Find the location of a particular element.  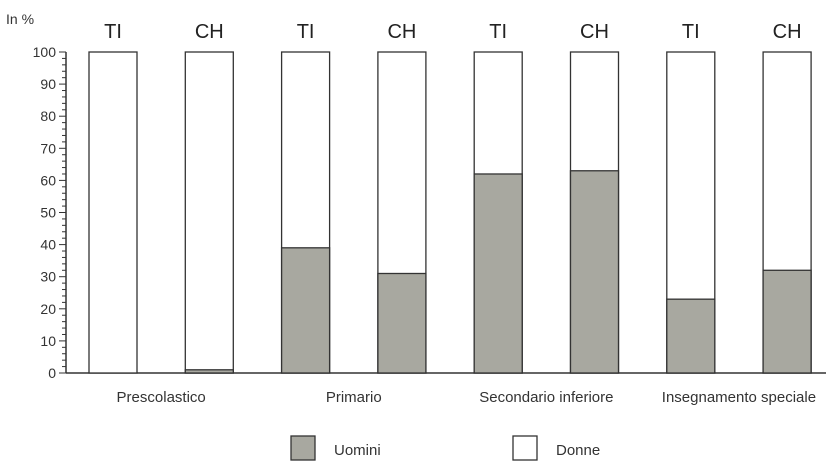

group-label: Prescolastico is located at coordinates (161, 397).